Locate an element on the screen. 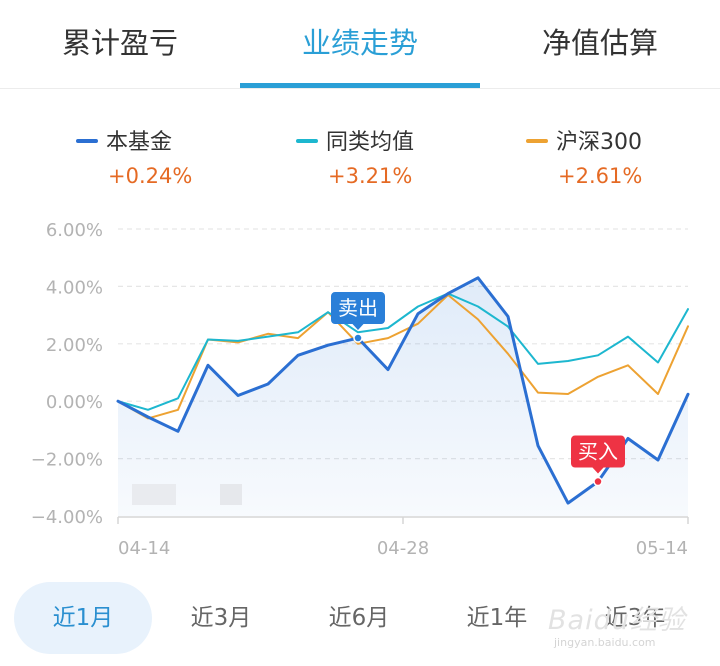 Image resolution: width=720 pixels, height=666 pixels. buy-badge is located at coordinates (598, 451).